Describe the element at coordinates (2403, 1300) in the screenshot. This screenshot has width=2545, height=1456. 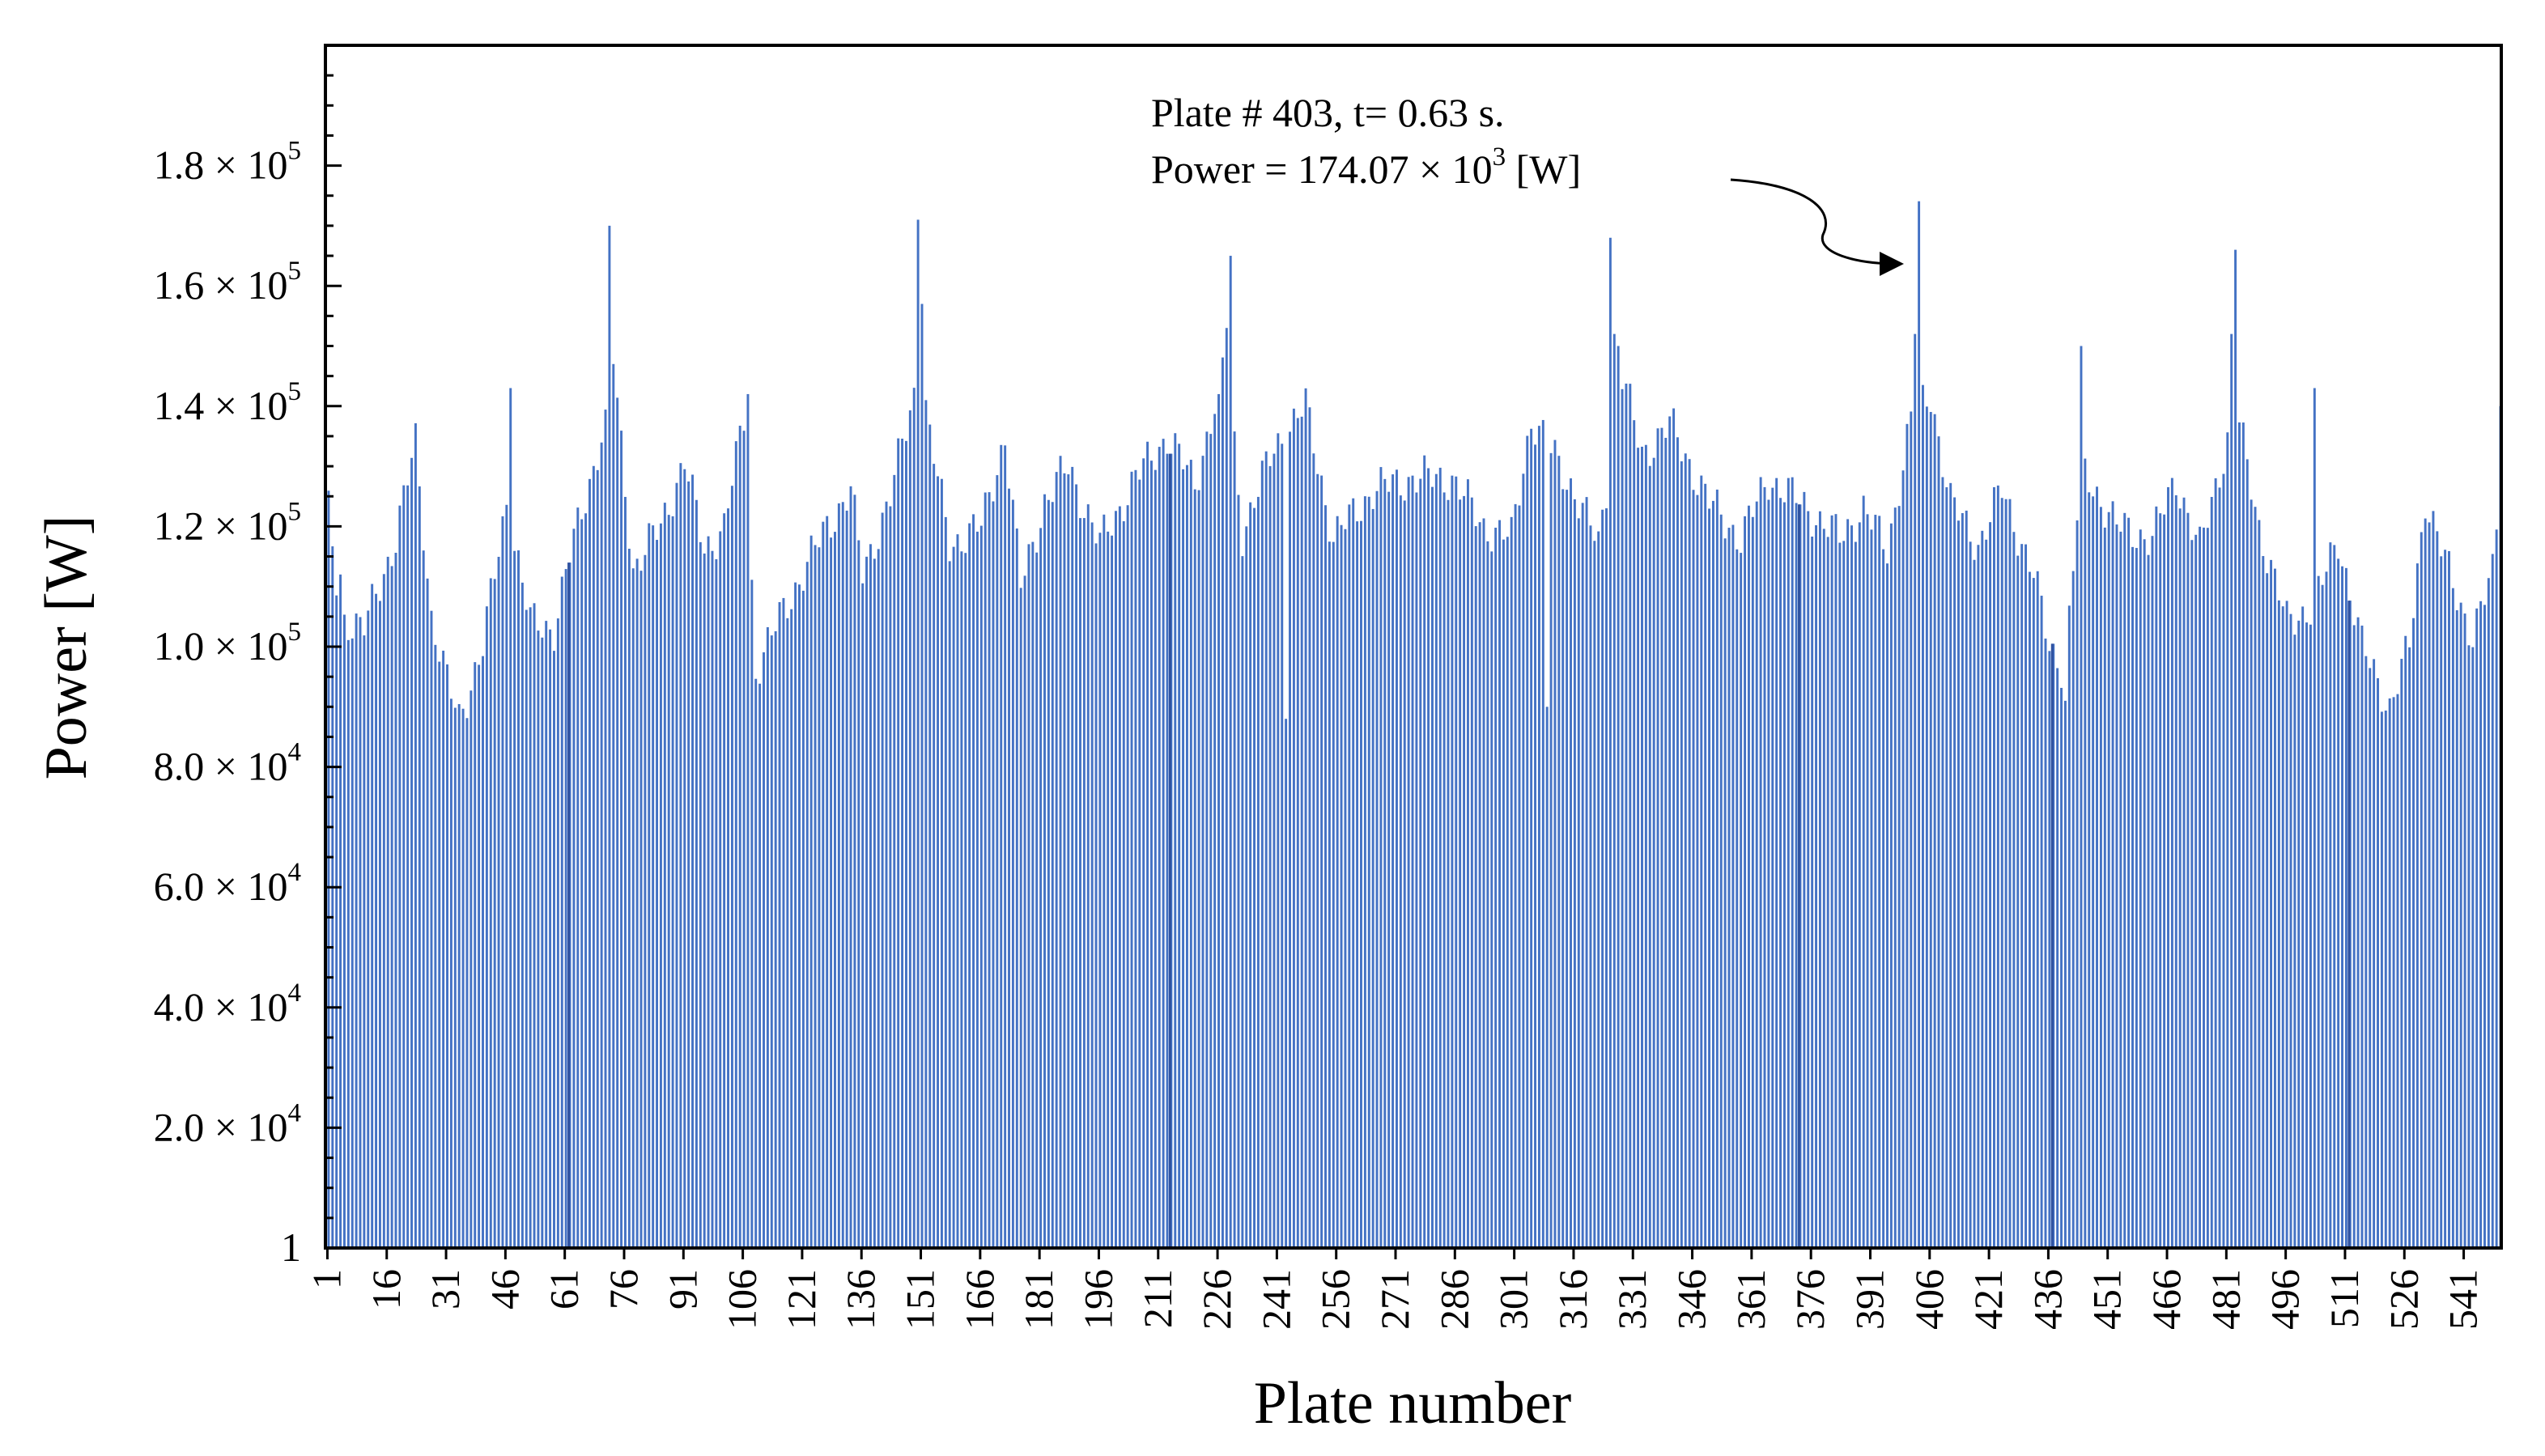
I see `x-tick-label: 526` at that location.